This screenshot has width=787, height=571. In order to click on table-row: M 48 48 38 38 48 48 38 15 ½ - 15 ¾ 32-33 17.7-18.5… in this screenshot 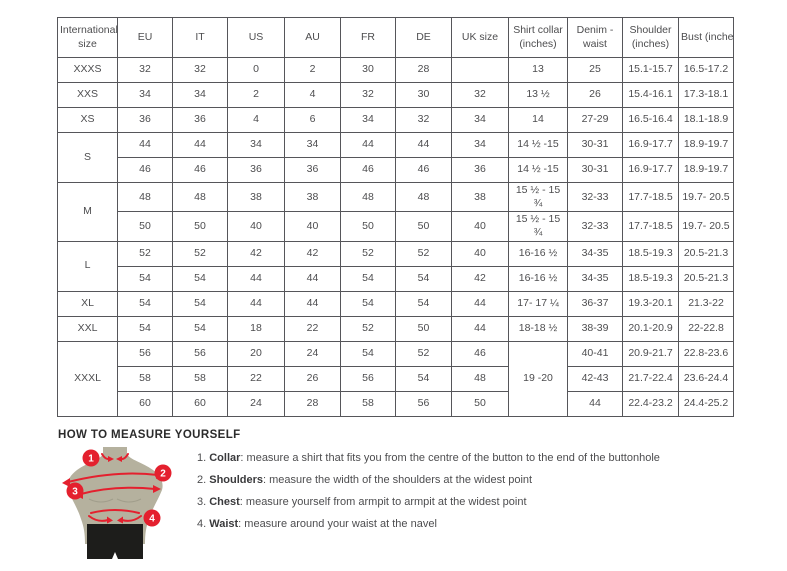, I will do `click(395, 211)`.